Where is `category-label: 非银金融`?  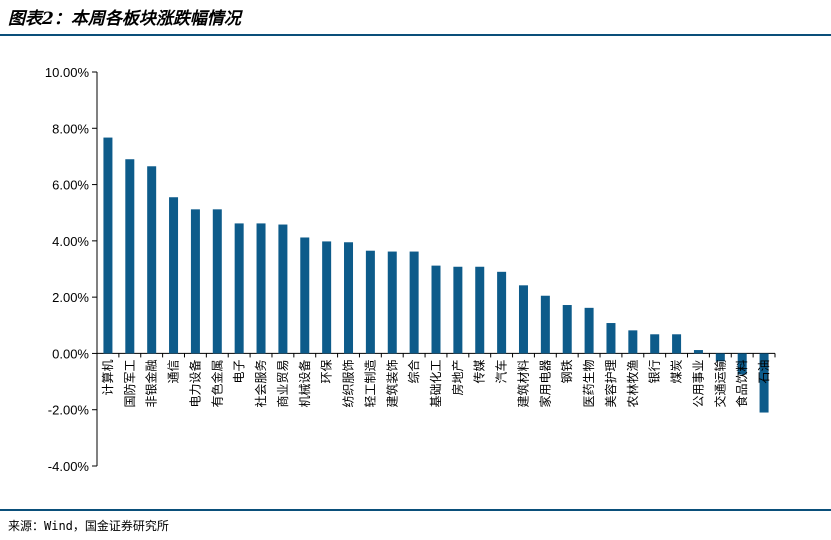
category-label: 非银金融 is located at coordinates (151, 383).